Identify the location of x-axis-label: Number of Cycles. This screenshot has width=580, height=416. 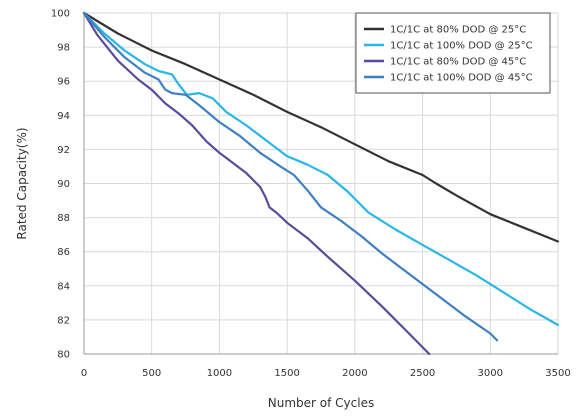
(321, 403).